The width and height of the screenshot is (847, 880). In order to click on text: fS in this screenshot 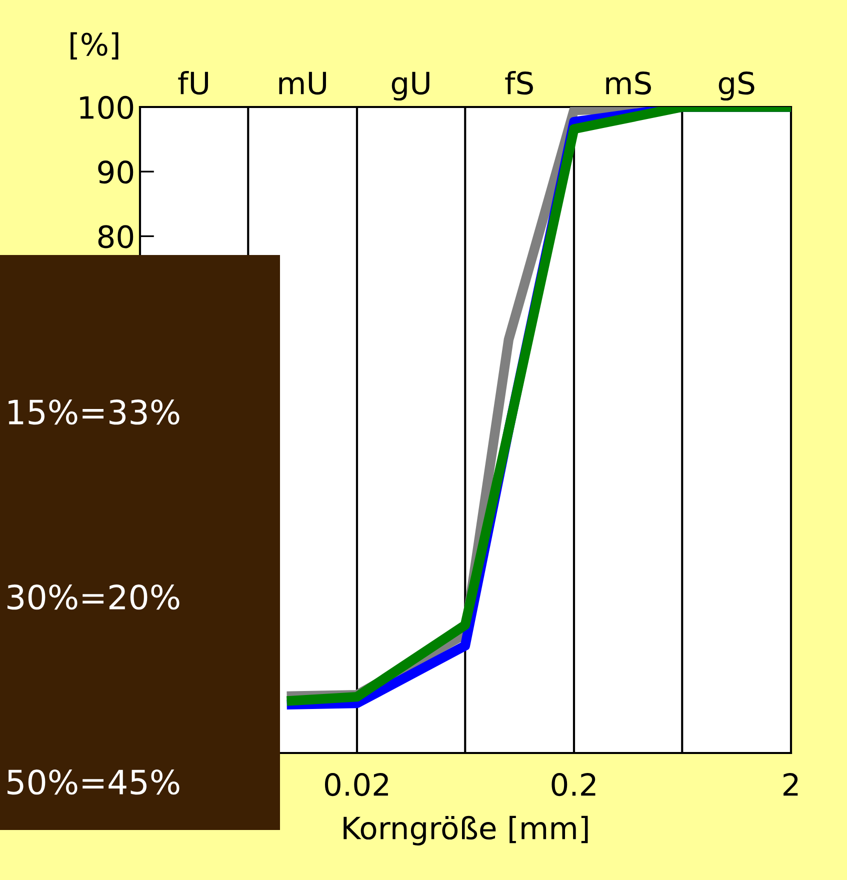, I will do `click(519, 82)`.